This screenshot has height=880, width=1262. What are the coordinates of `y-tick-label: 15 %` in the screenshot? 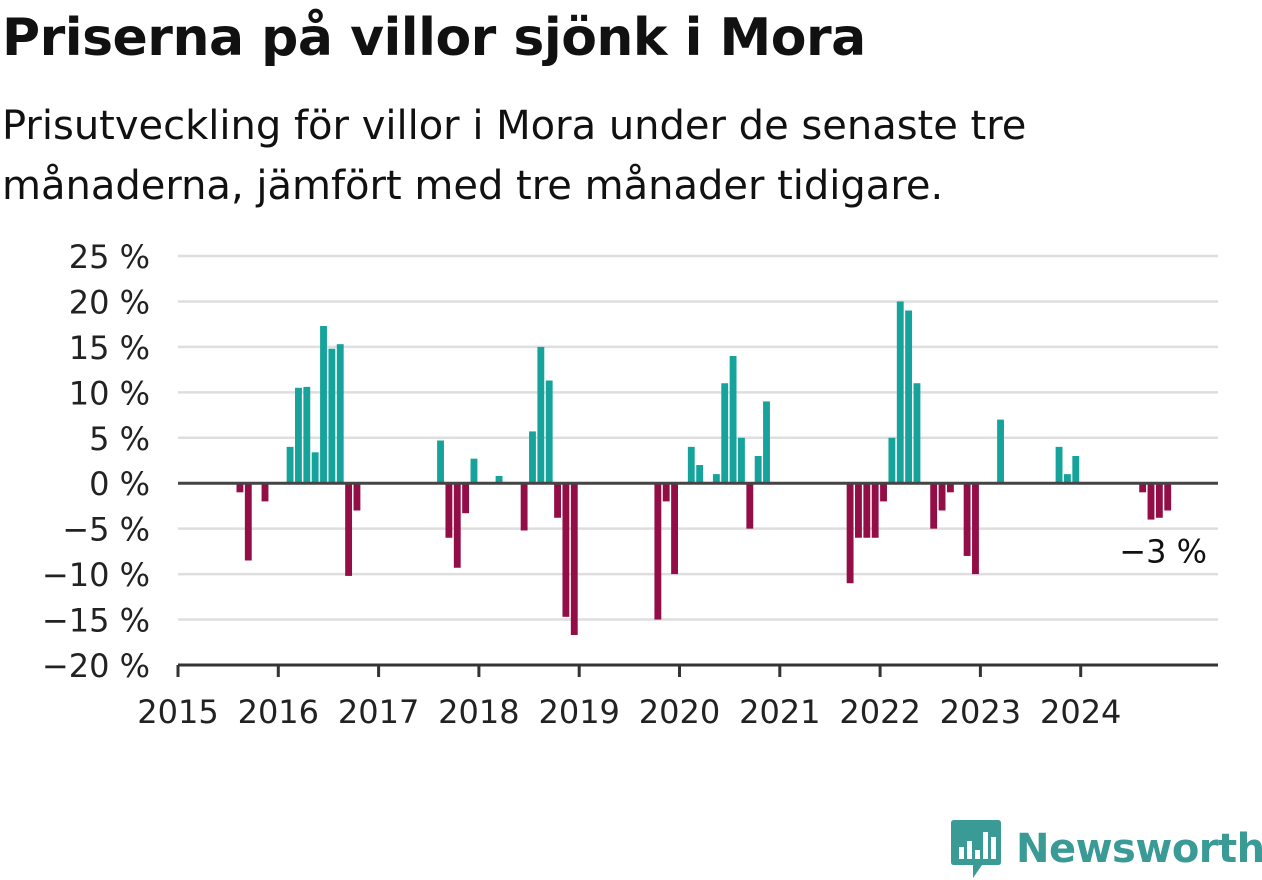 It's located at (109, 348).